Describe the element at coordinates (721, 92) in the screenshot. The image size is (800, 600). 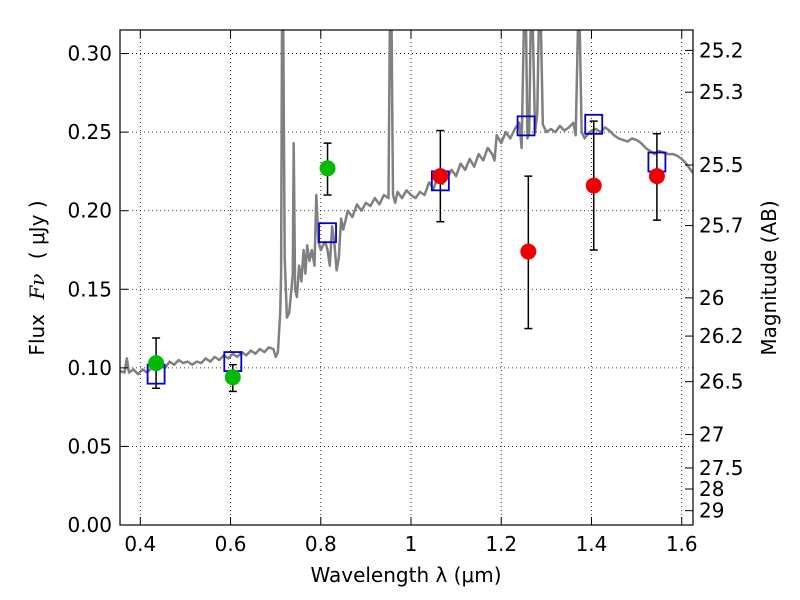
I see `y2-tick-label: 25.3` at that location.